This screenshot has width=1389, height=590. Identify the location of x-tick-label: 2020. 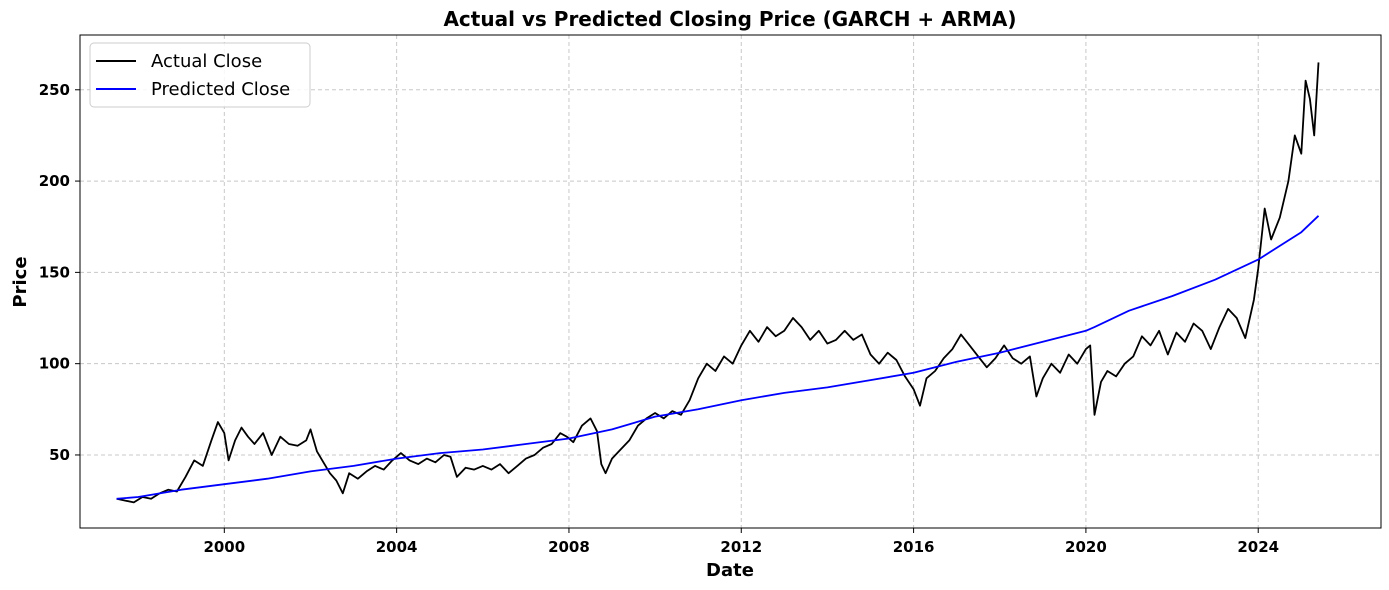
(1086, 547).